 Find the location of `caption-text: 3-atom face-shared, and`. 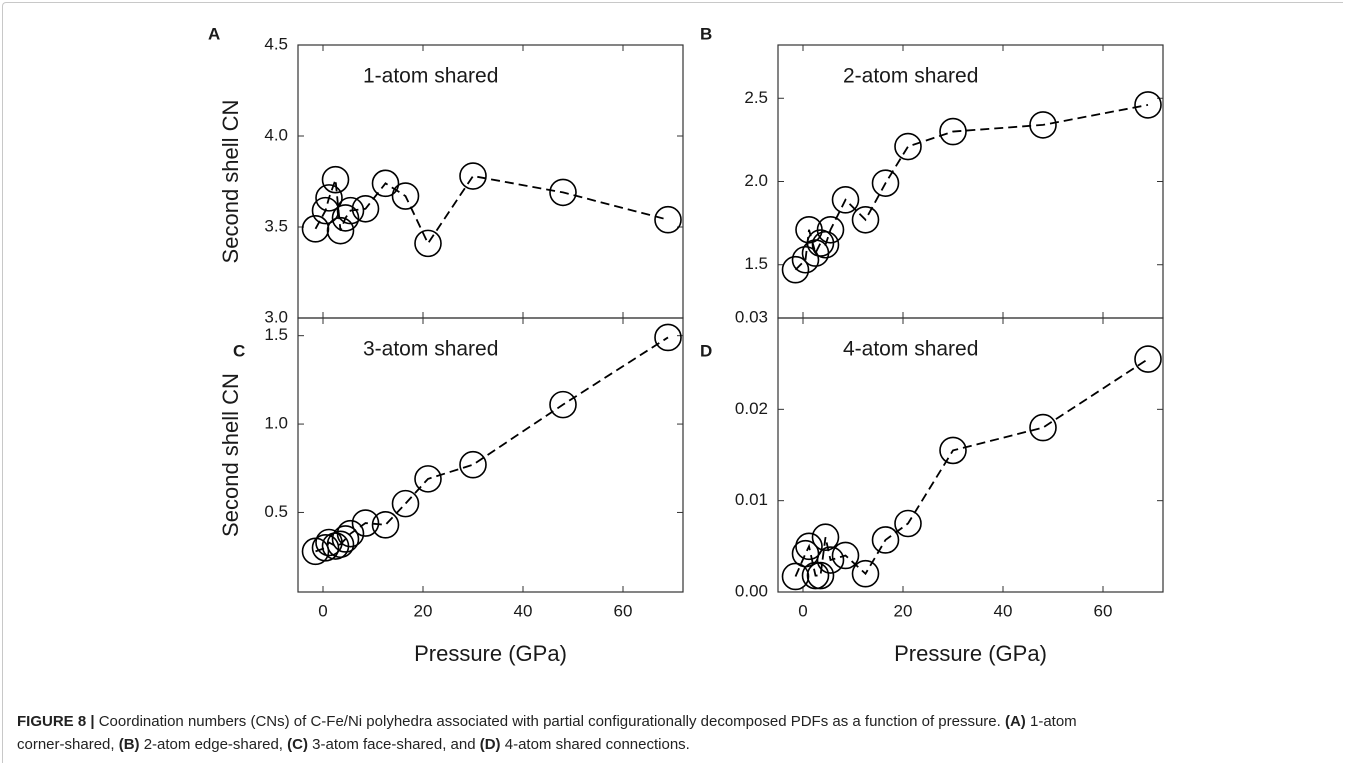

caption-text: 3-atom face-shared, and is located at coordinates (393, 744).